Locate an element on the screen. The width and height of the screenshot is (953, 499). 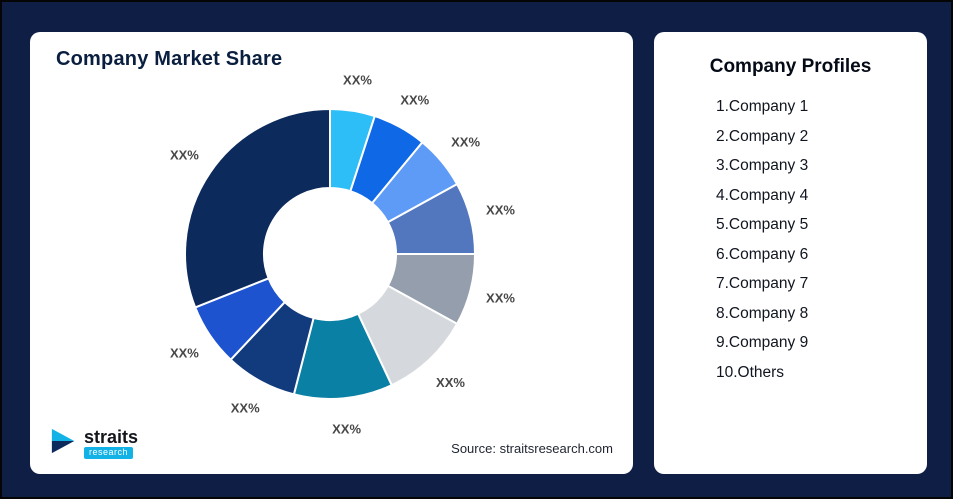
logo-text: straits research is located at coordinates (111, 444).